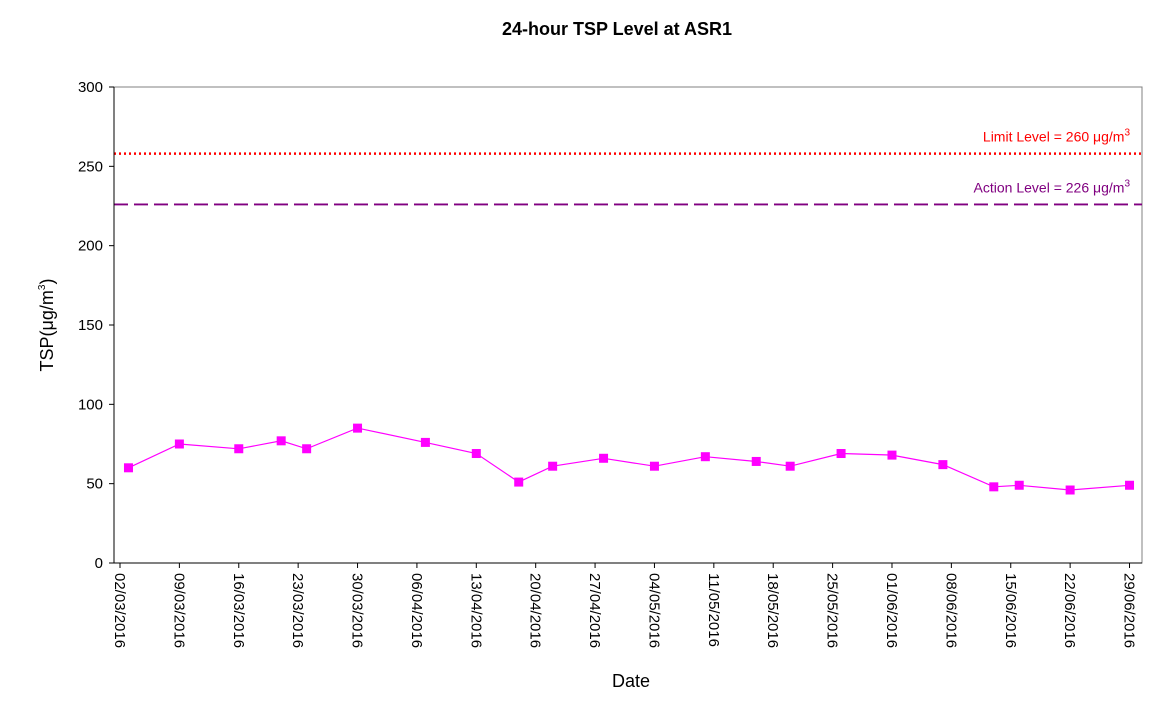 The height and width of the screenshot is (715, 1166). What do you see at coordinates (90, 87) in the screenshot?
I see `y-tick-label: 300` at bounding box center [90, 87].